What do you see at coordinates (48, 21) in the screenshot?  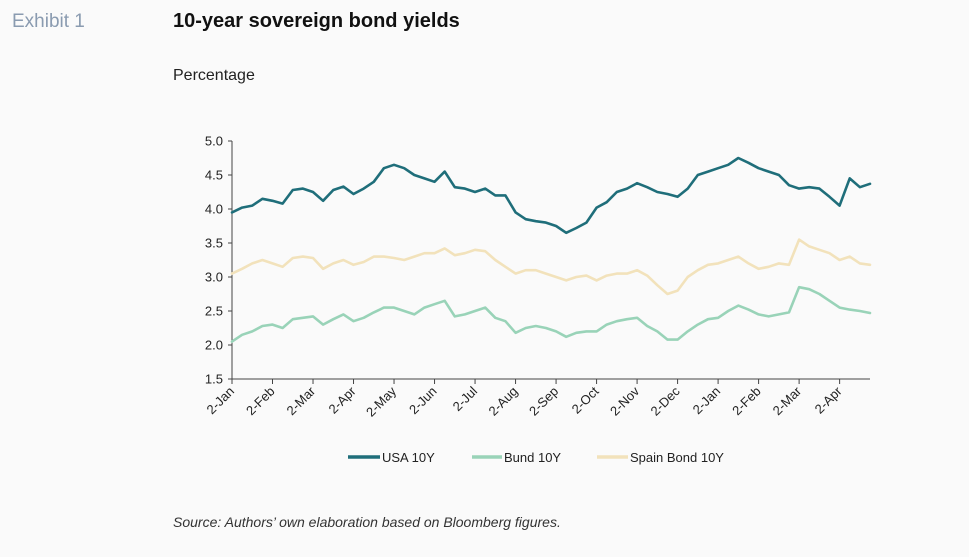 I see `exhibit-label: Exhibit 1` at bounding box center [48, 21].